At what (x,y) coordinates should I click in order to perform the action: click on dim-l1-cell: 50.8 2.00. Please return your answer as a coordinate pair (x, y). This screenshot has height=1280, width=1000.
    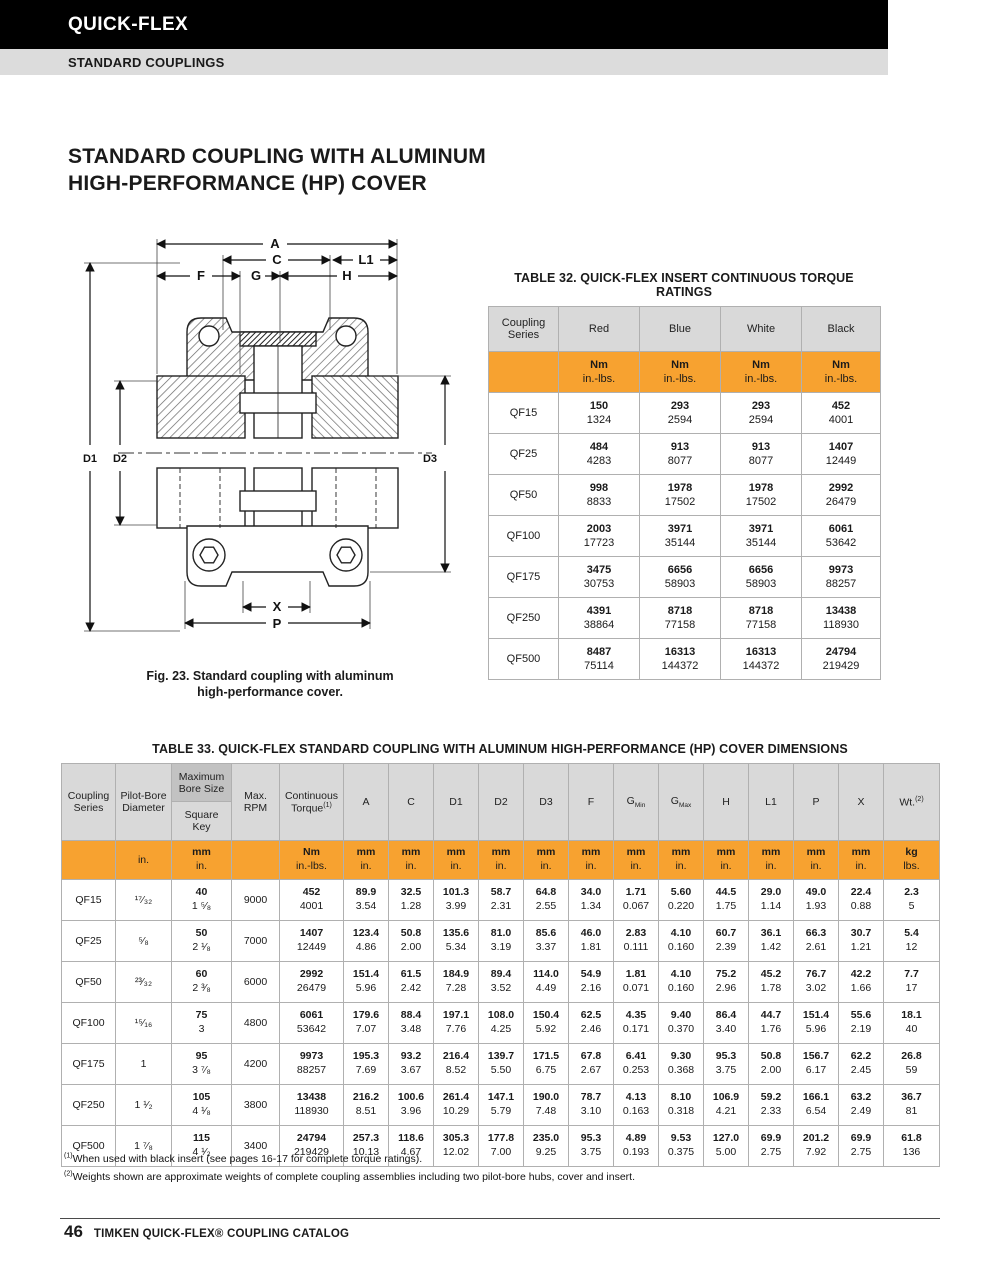
    Looking at the image, I should click on (771, 1064).